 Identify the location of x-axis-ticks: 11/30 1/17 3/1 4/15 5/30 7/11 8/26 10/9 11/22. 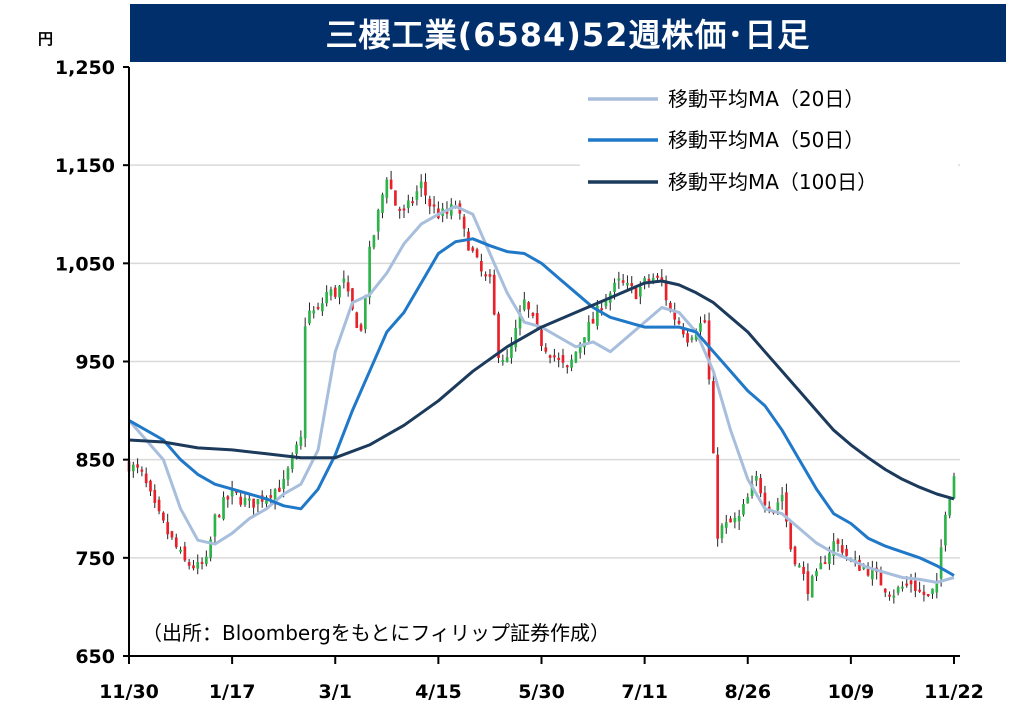
(541, 679).